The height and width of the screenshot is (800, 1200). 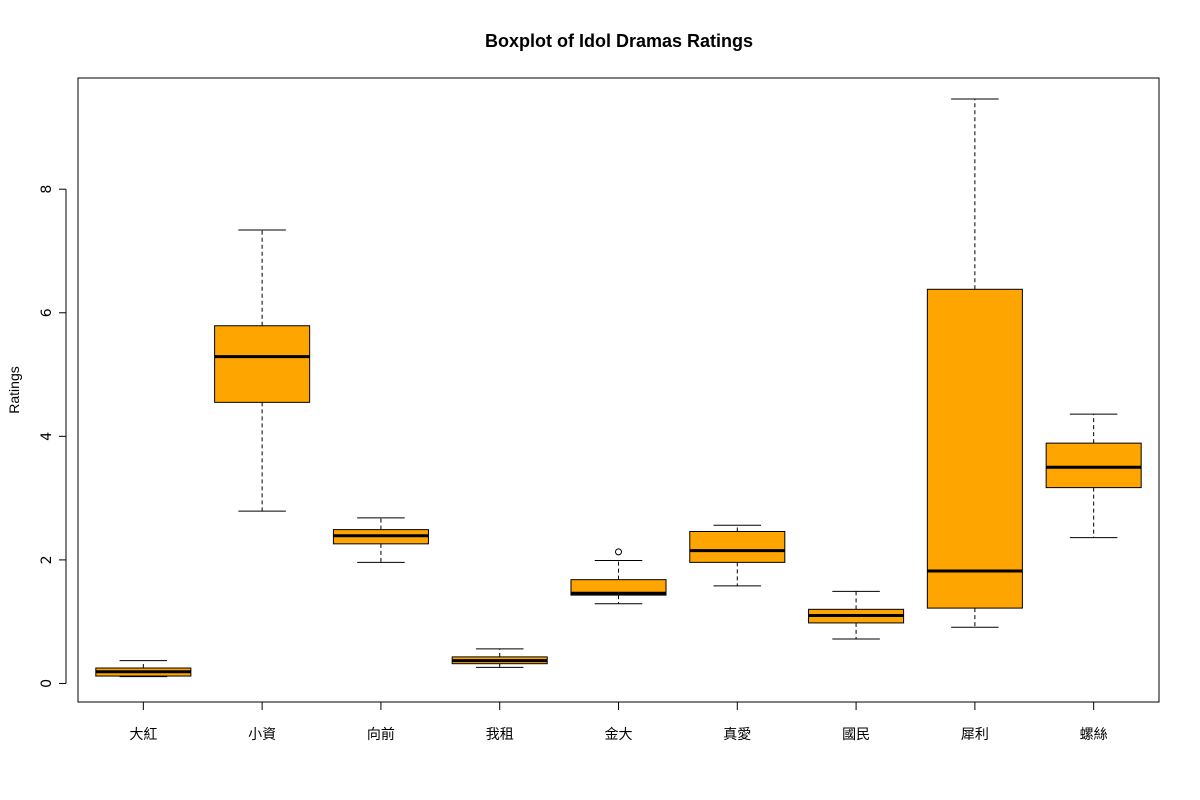 What do you see at coordinates (975, 735) in the screenshot?
I see `x-tick-label: 犀利` at bounding box center [975, 735].